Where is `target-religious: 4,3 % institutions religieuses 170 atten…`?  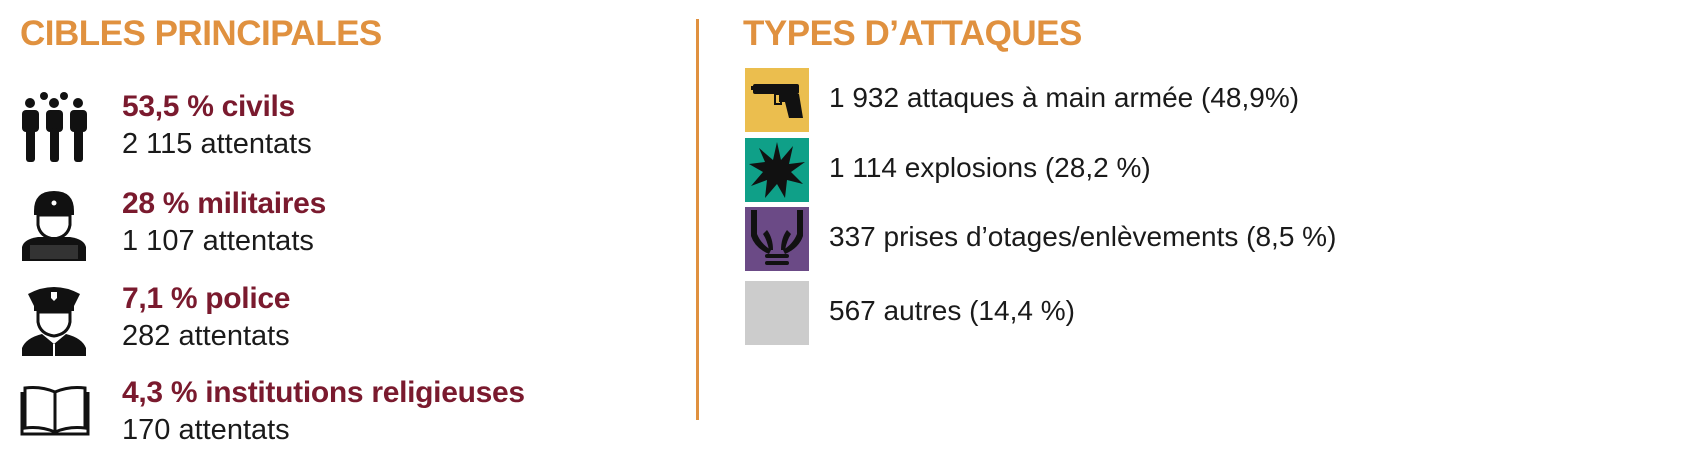
target-religious: 4,3 % institutions religieuses 170 atten… is located at coordinates (340, 422).